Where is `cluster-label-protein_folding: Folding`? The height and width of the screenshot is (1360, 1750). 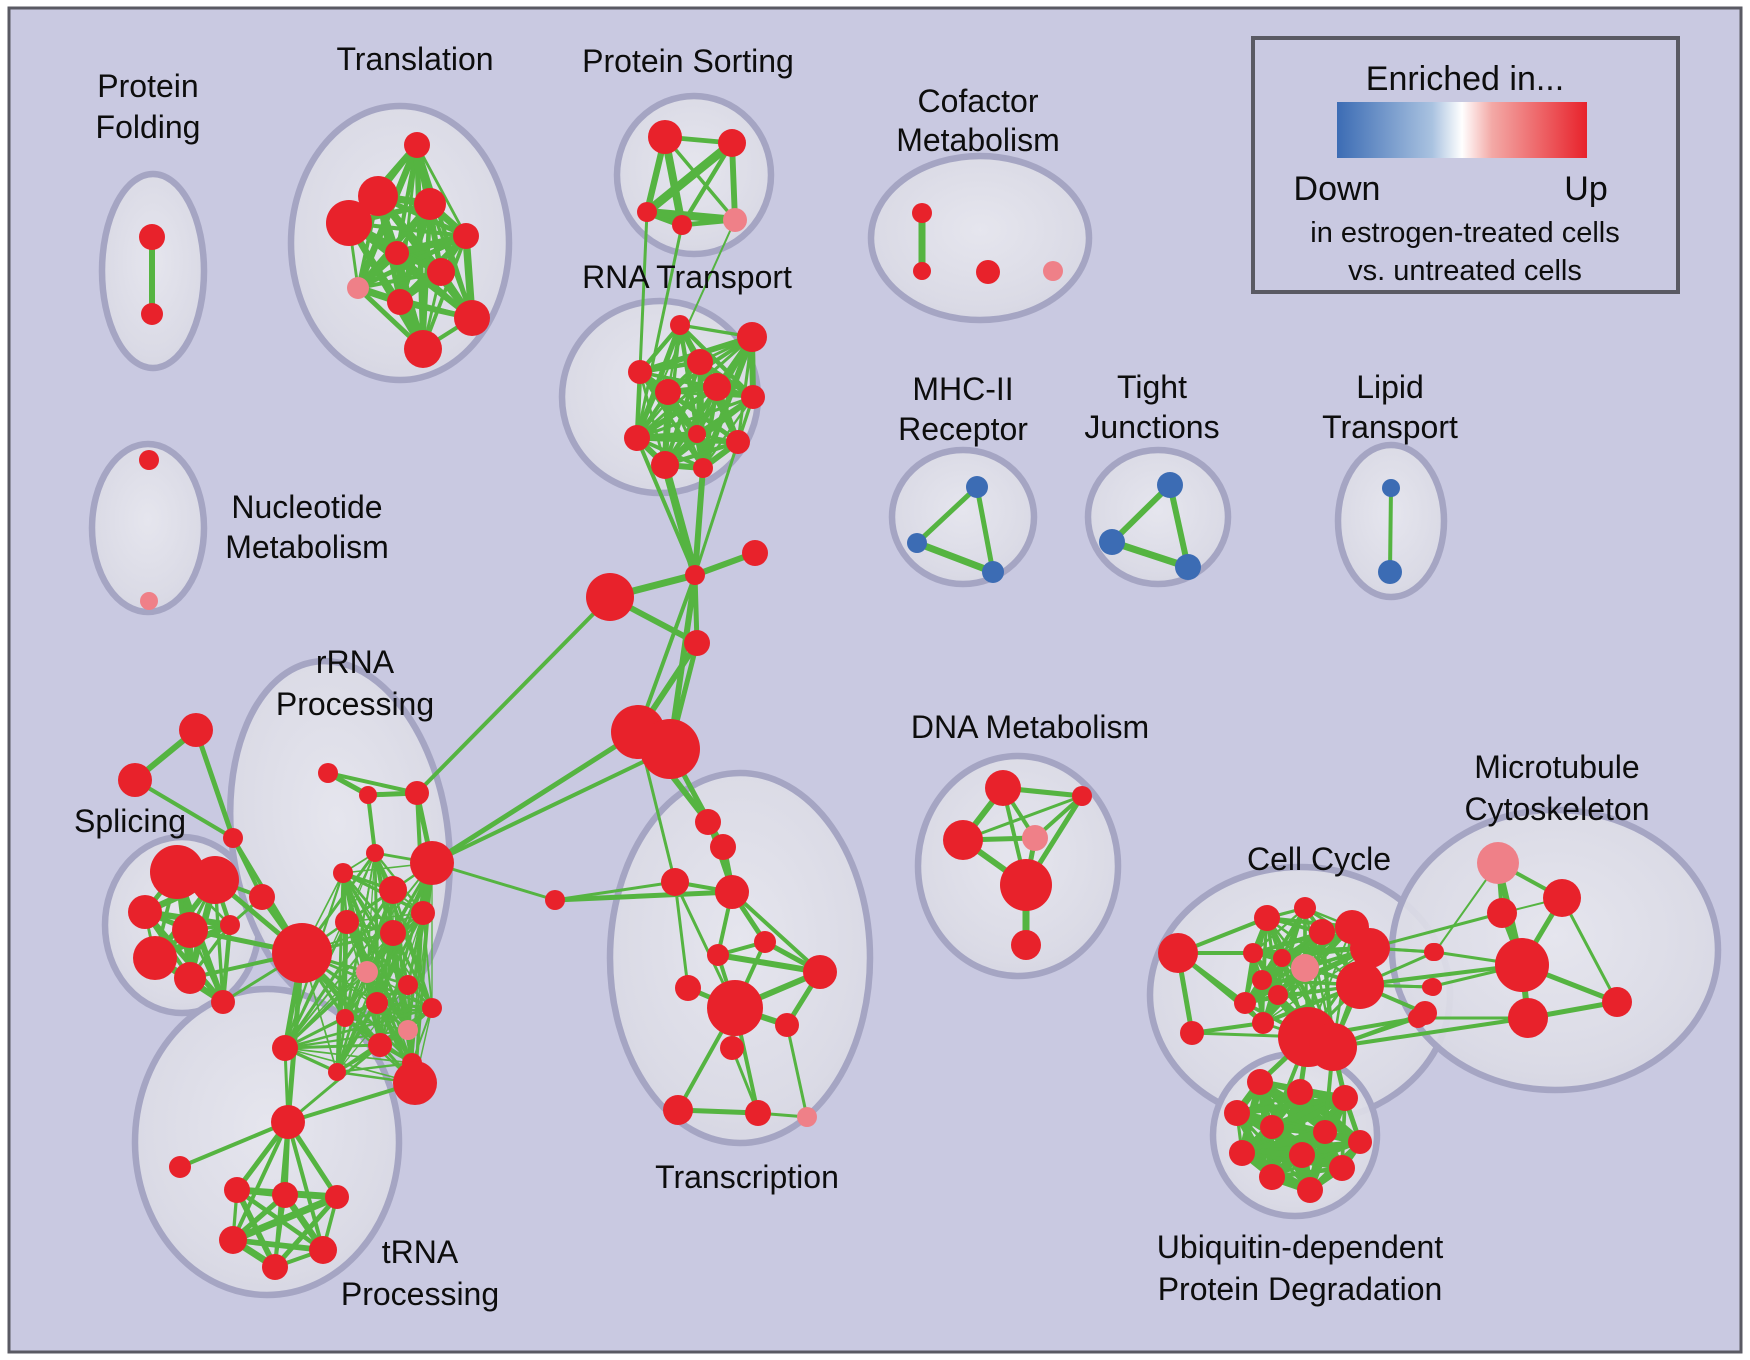 cluster-label-protein_folding: Folding is located at coordinates (148, 127).